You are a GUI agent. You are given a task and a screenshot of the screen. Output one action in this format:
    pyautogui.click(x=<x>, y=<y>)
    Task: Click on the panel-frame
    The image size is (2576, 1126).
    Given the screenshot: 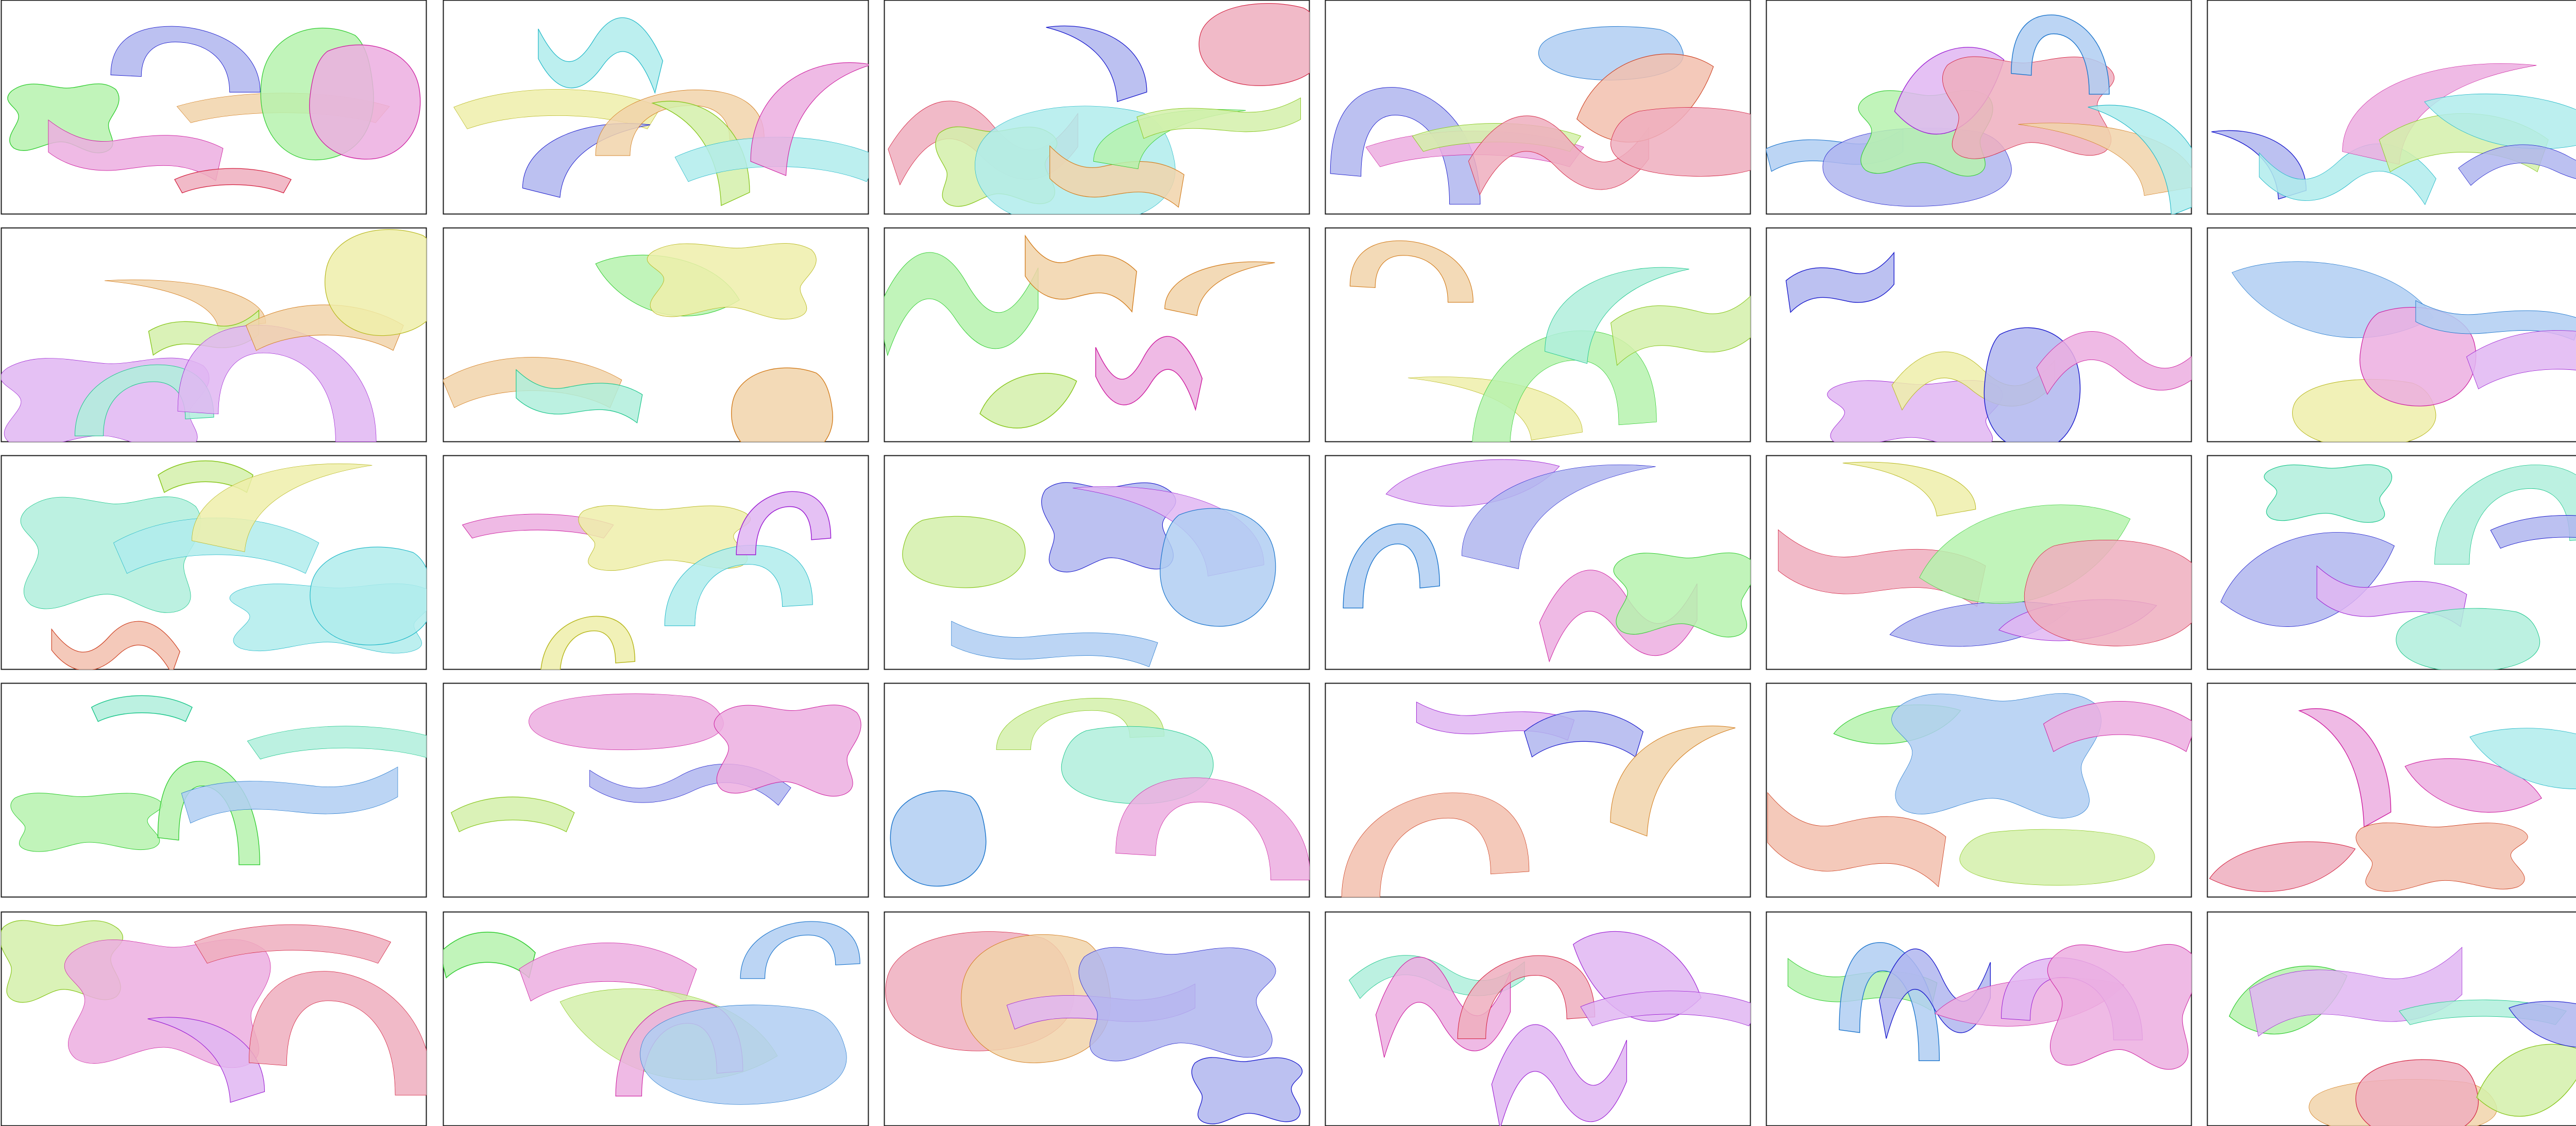 What is the action you would take?
    pyautogui.click(x=656, y=562)
    